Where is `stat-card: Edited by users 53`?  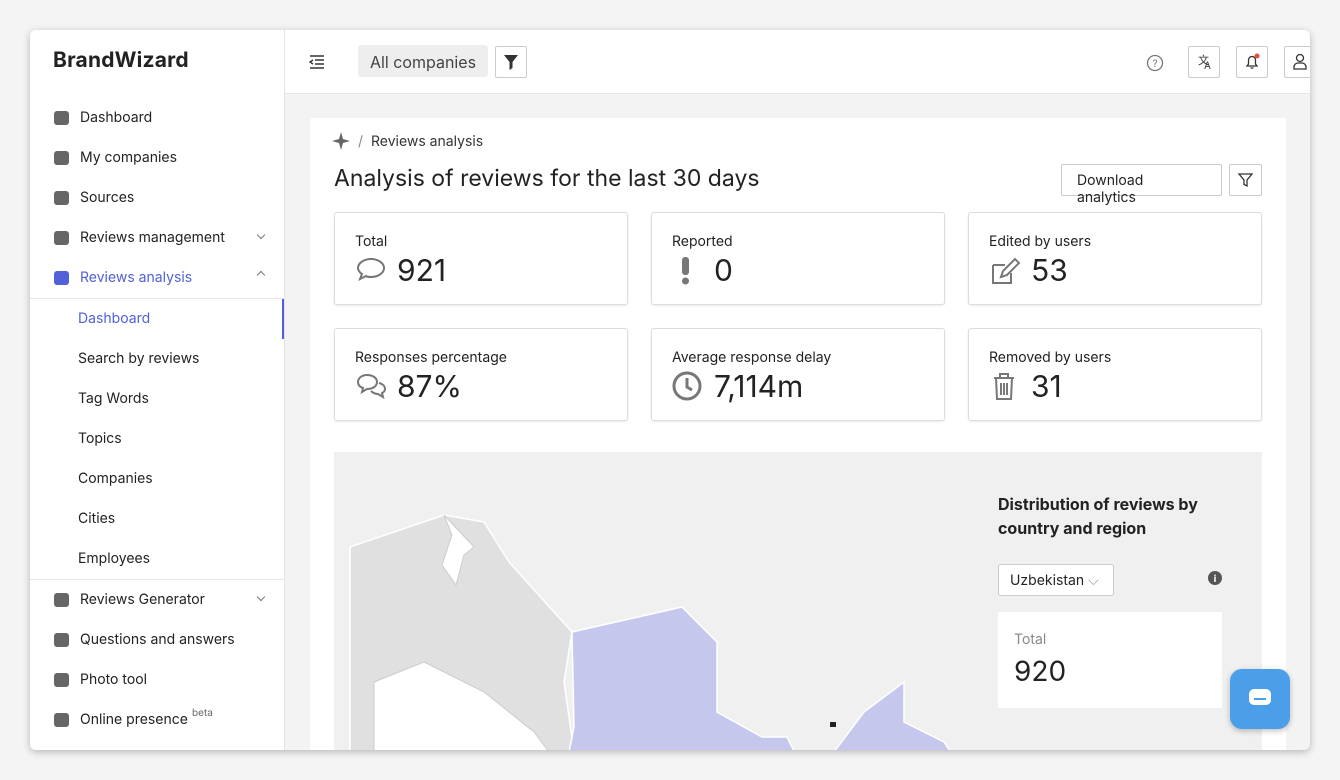
stat-card: Edited by users 53 is located at coordinates (1115, 258).